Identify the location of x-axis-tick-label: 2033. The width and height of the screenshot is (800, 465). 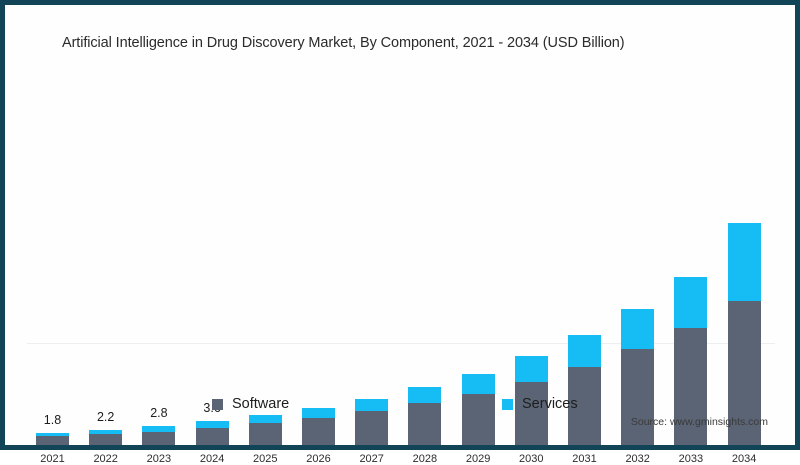
(691, 459).